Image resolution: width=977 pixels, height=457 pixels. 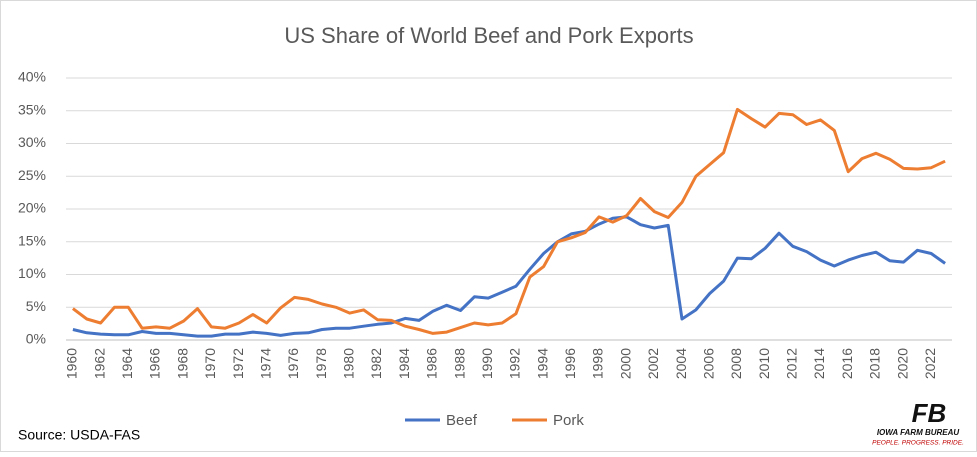 I want to click on logo-tagline: PEOPLE. PROGRESS. PRIDE., so click(x=918, y=443).